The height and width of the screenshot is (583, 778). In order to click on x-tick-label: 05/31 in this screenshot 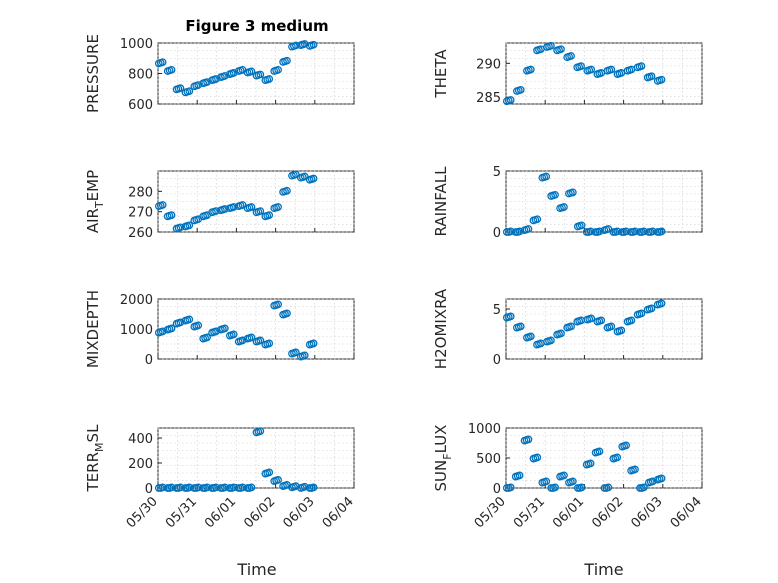, I will do `click(529, 512)`.